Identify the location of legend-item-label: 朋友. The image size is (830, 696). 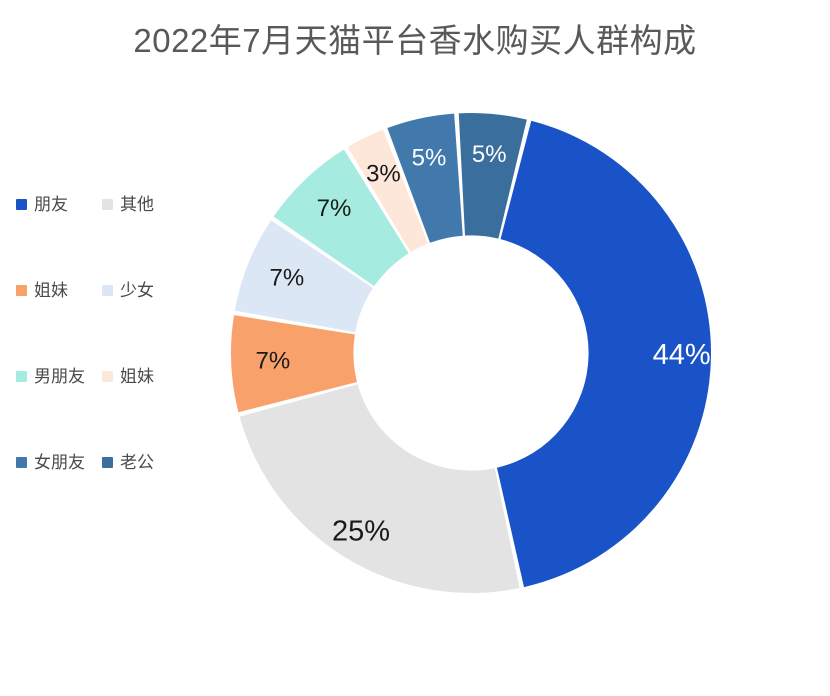
(51, 204).